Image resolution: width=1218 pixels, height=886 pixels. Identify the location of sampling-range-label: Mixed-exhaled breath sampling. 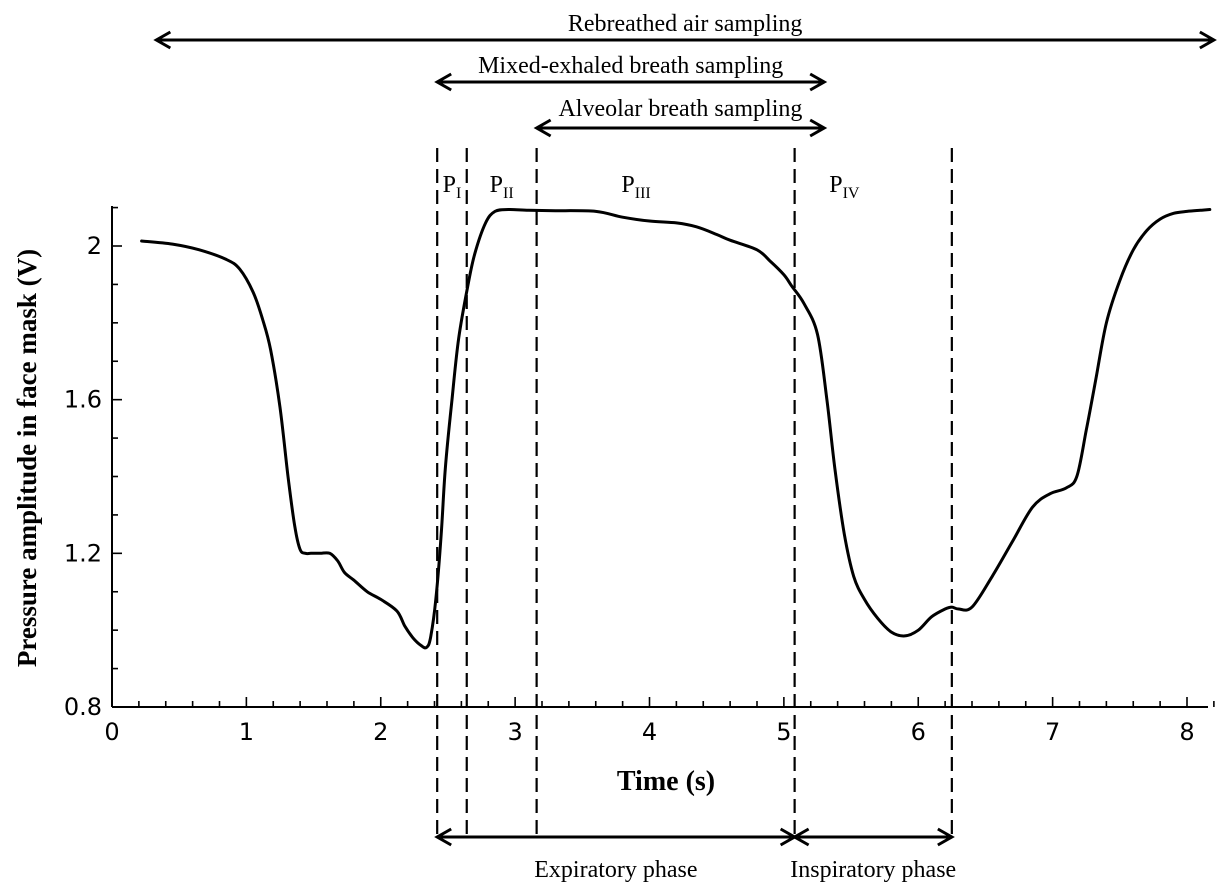
(630, 66).